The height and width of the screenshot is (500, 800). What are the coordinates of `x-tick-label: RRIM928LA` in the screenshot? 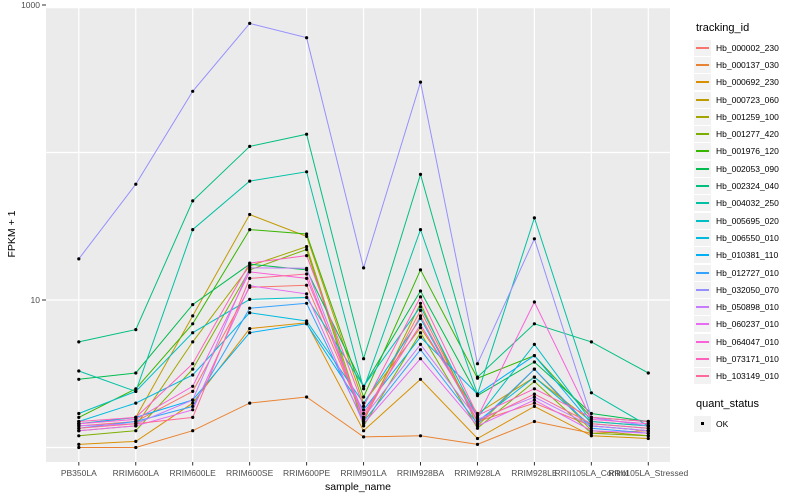 It's located at (477, 473).